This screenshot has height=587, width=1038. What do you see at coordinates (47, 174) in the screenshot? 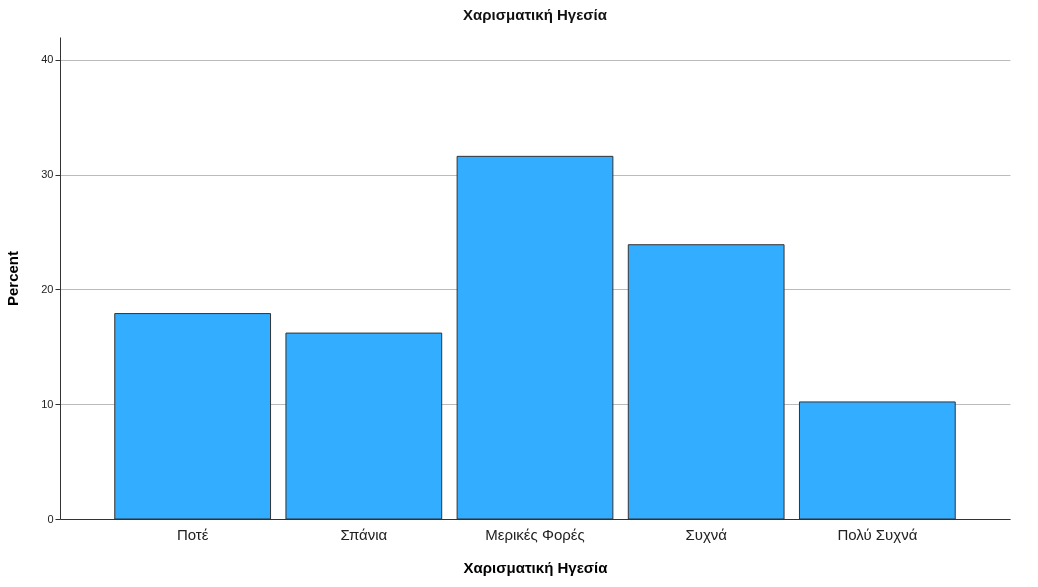
I see `y-tick-label: 30` at bounding box center [47, 174].